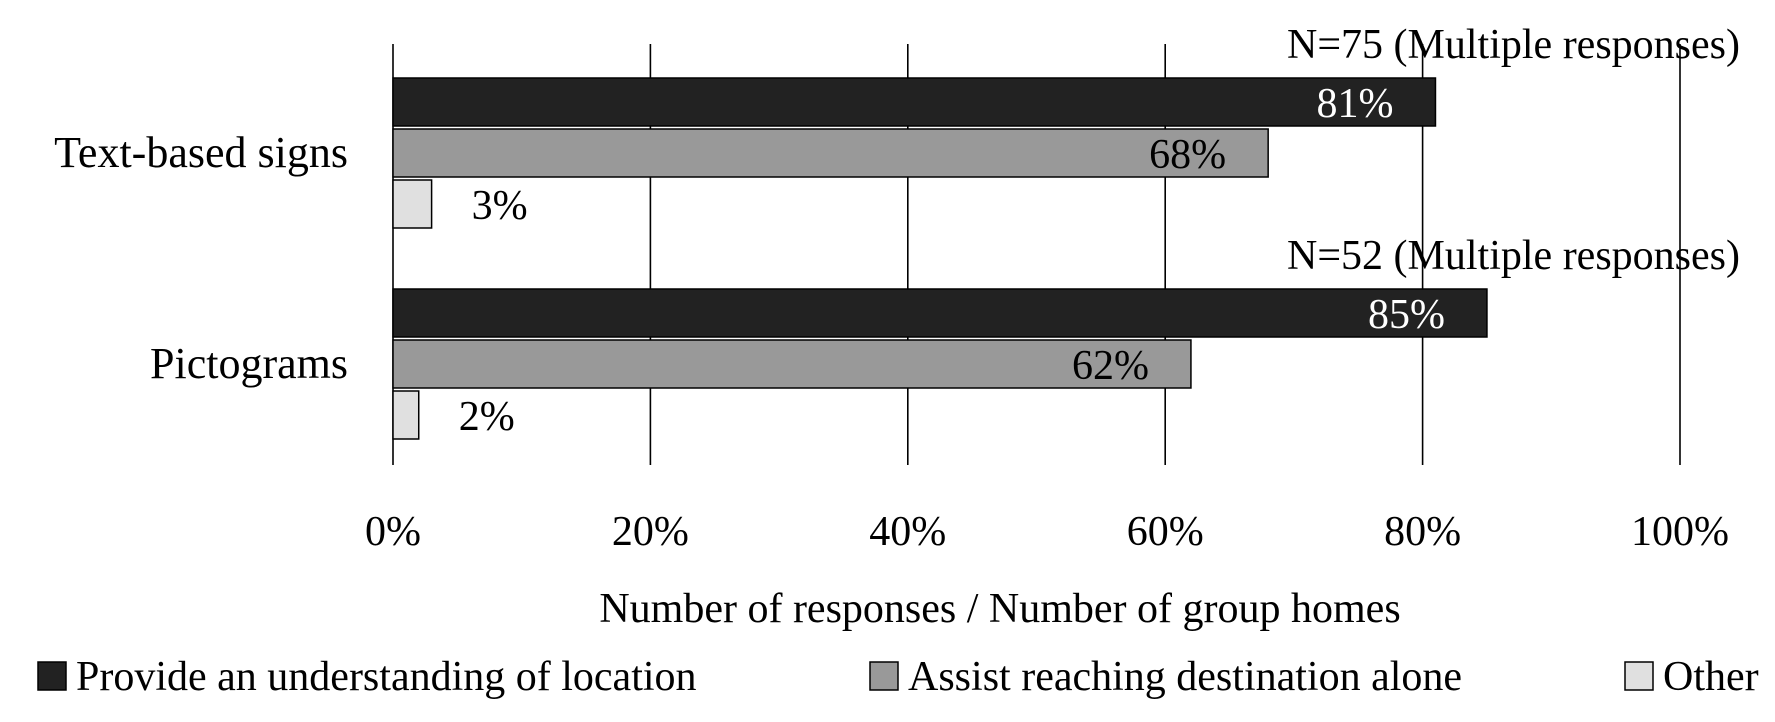 This screenshot has width=1775, height=722. Describe the element at coordinates (249, 363) in the screenshot. I see `category-label: Pictograms` at that location.